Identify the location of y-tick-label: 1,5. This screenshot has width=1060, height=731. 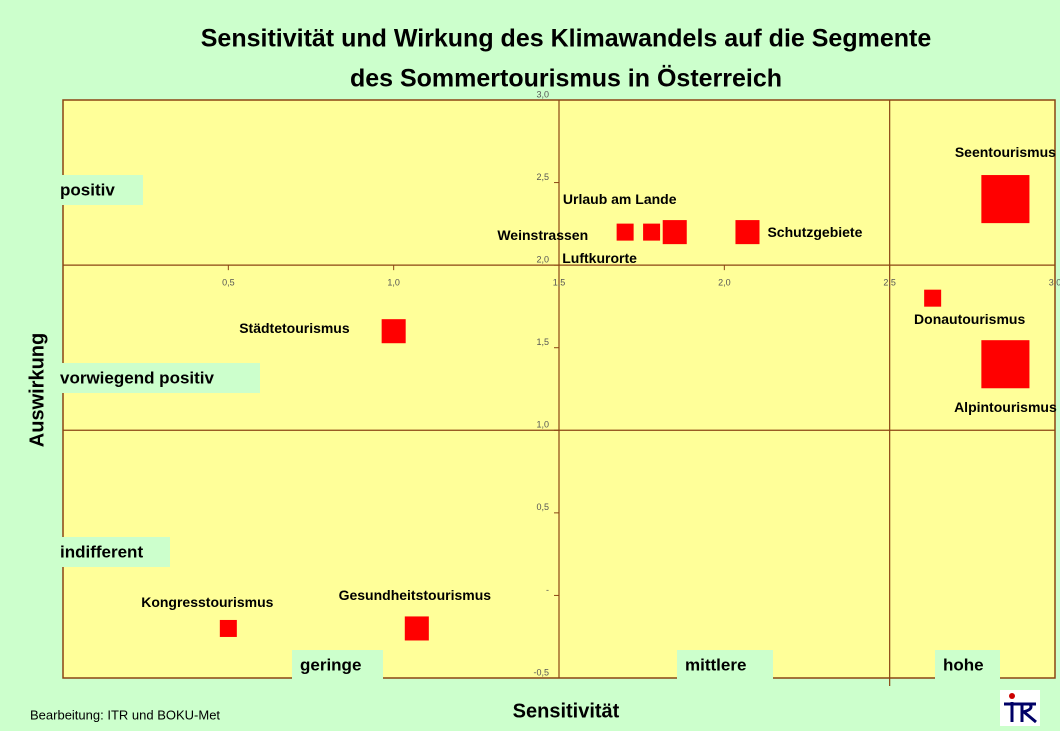
(542, 342).